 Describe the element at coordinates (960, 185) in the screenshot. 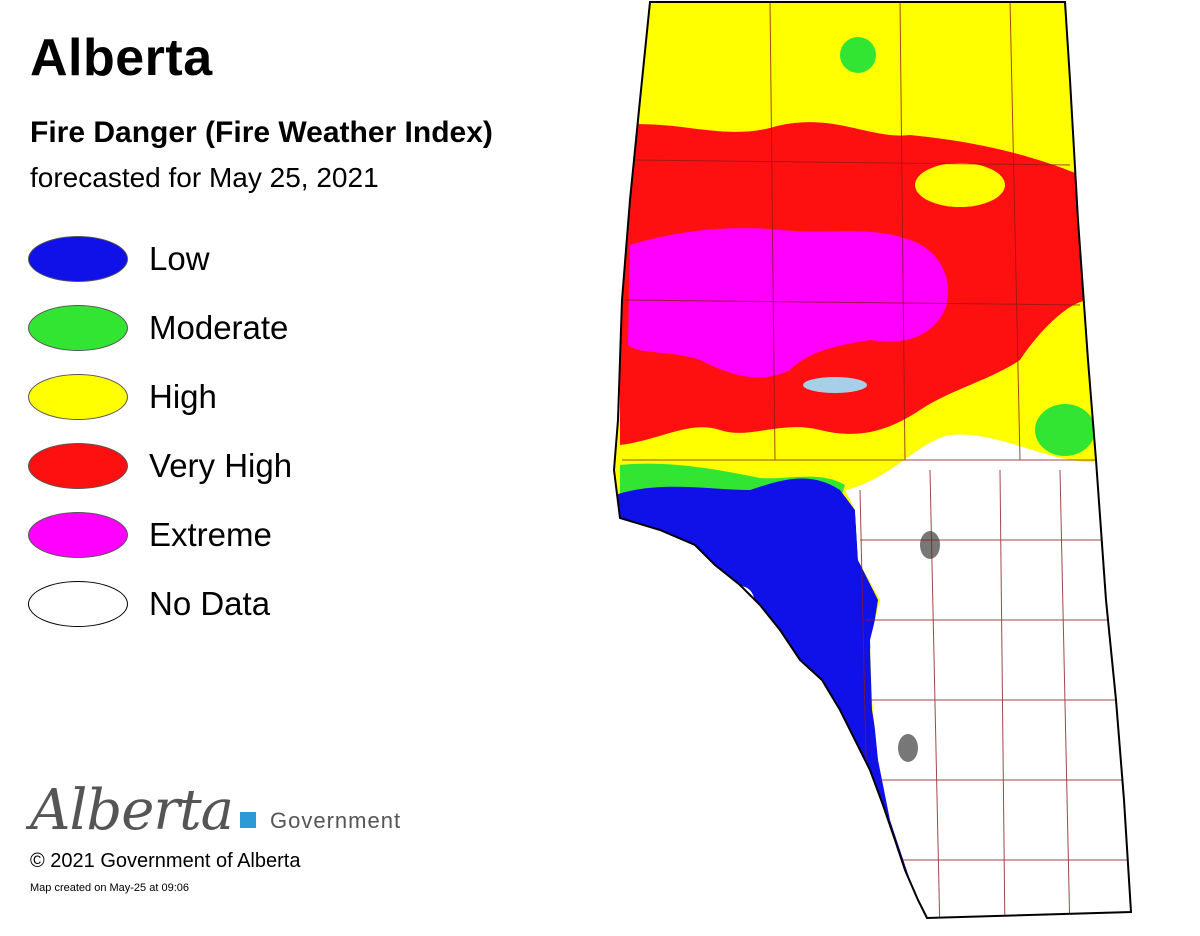

I see `region-high-pocket` at that location.